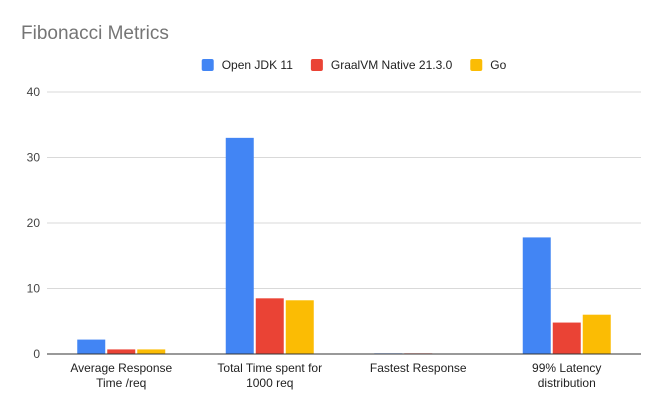  What do you see at coordinates (257, 65) in the screenshot?
I see `legend-label: Open JDK 11` at bounding box center [257, 65].